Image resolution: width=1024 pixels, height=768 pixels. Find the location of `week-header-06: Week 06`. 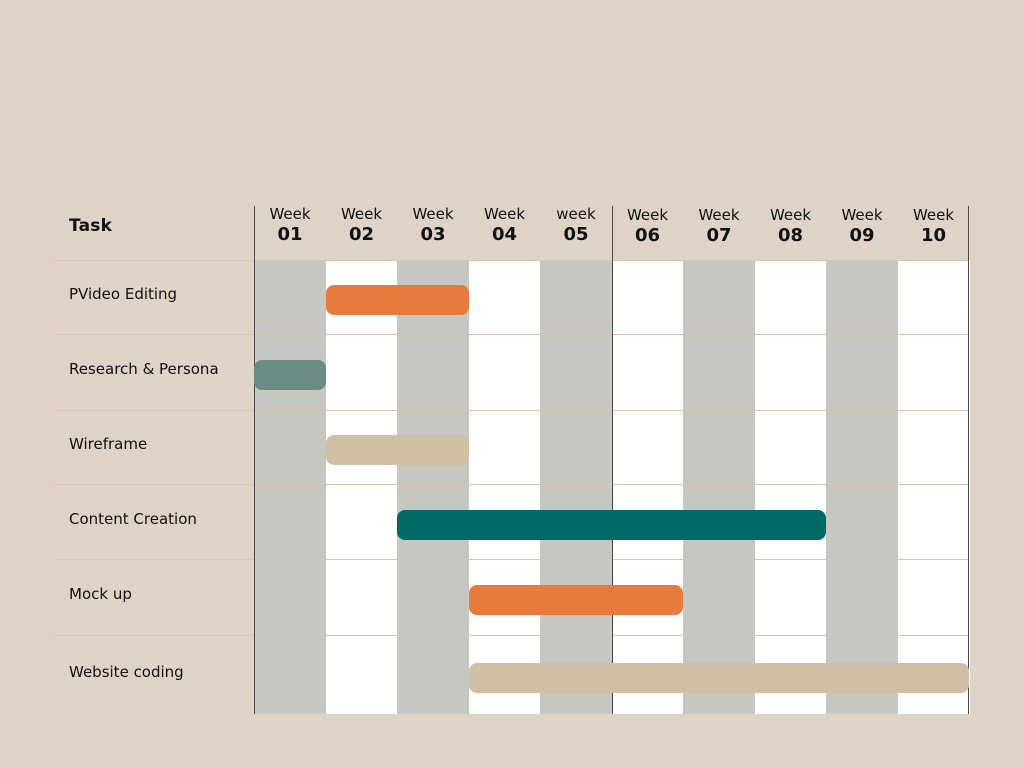

week-header-06: Week 06 is located at coordinates (648, 226).